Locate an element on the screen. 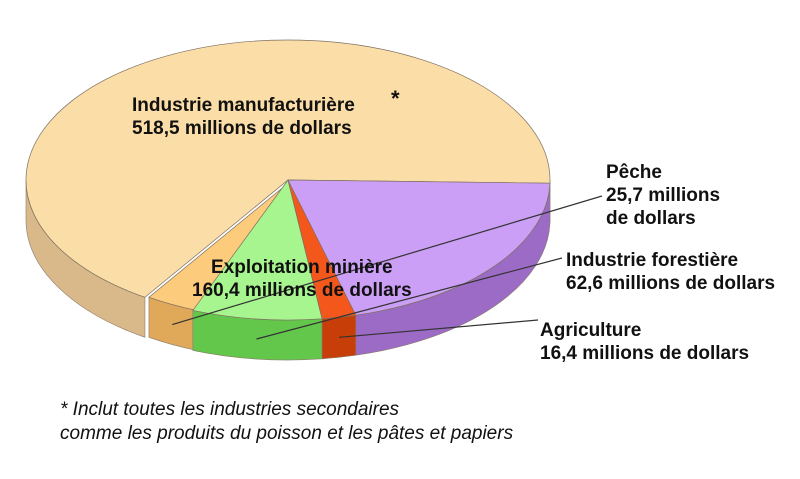  label-peche-name: Pêche is located at coordinates (663, 172).